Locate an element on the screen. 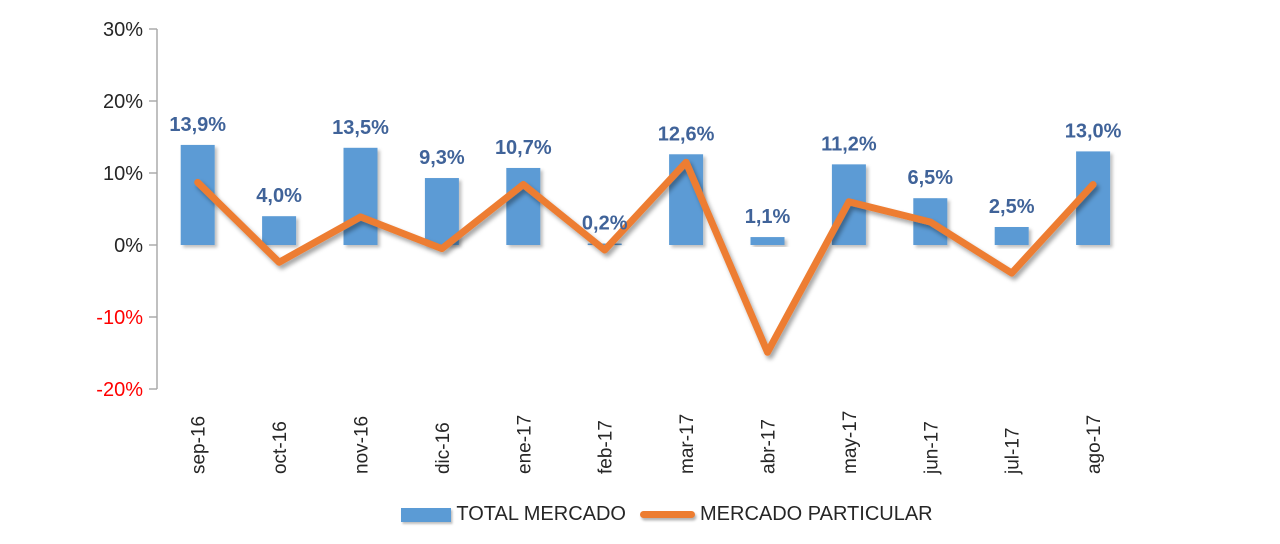 This screenshot has width=1280, height=544. y-axis-label: 0% is located at coordinates (128, 246).